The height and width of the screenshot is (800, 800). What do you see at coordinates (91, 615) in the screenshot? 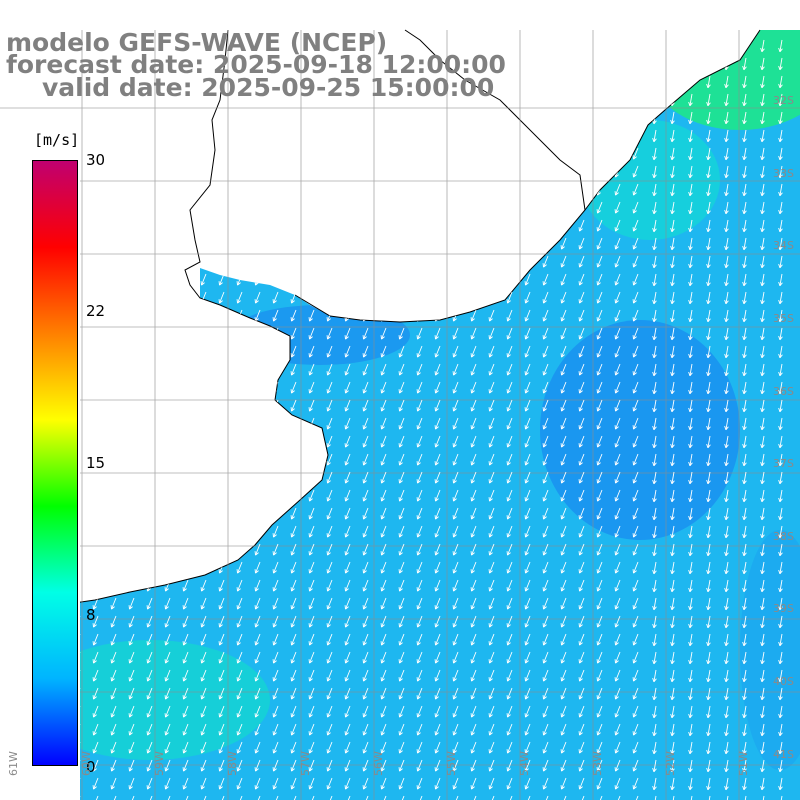
I see `colorbar-tick-8: 8` at bounding box center [91, 615].